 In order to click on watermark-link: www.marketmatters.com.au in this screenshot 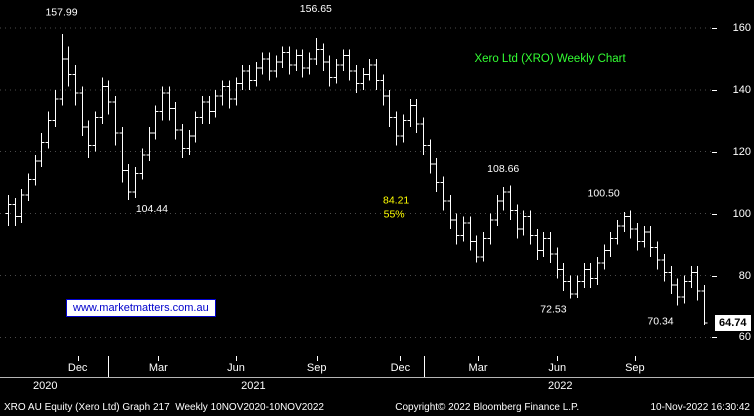, I will do `click(141, 308)`.